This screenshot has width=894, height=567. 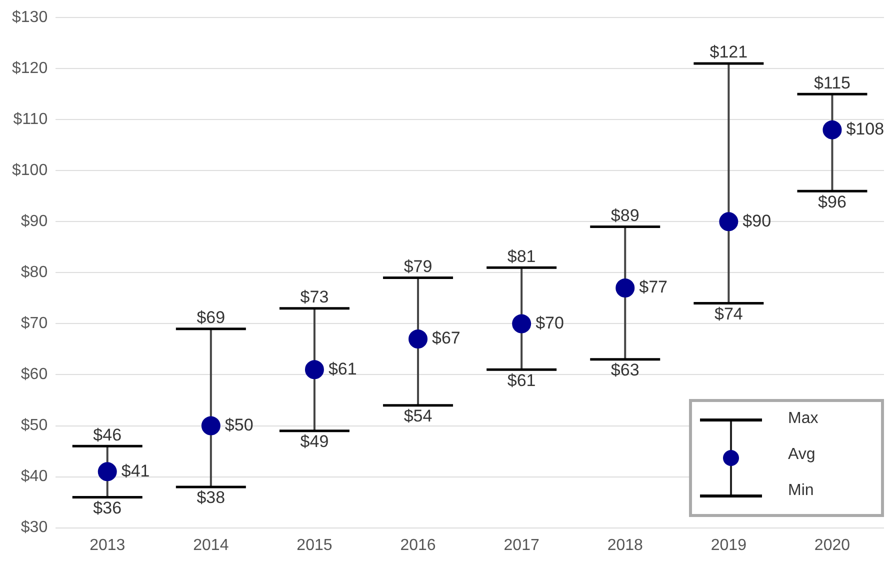 What do you see at coordinates (342, 368) in the screenshot?
I see `data-label: $61` at bounding box center [342, 368].